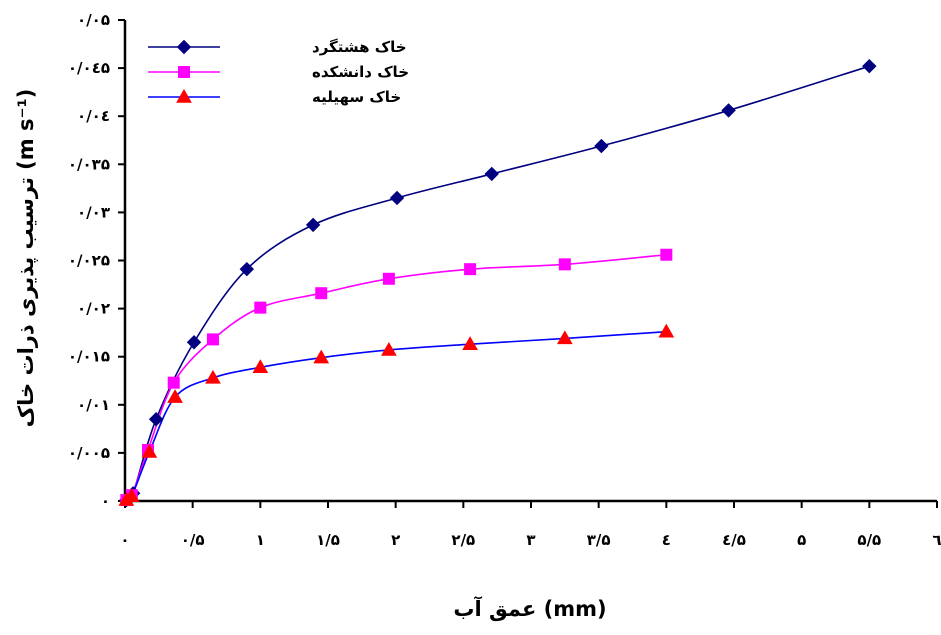  I want to click on y-tick-label: ۰/۰۱, so click(93, 405).